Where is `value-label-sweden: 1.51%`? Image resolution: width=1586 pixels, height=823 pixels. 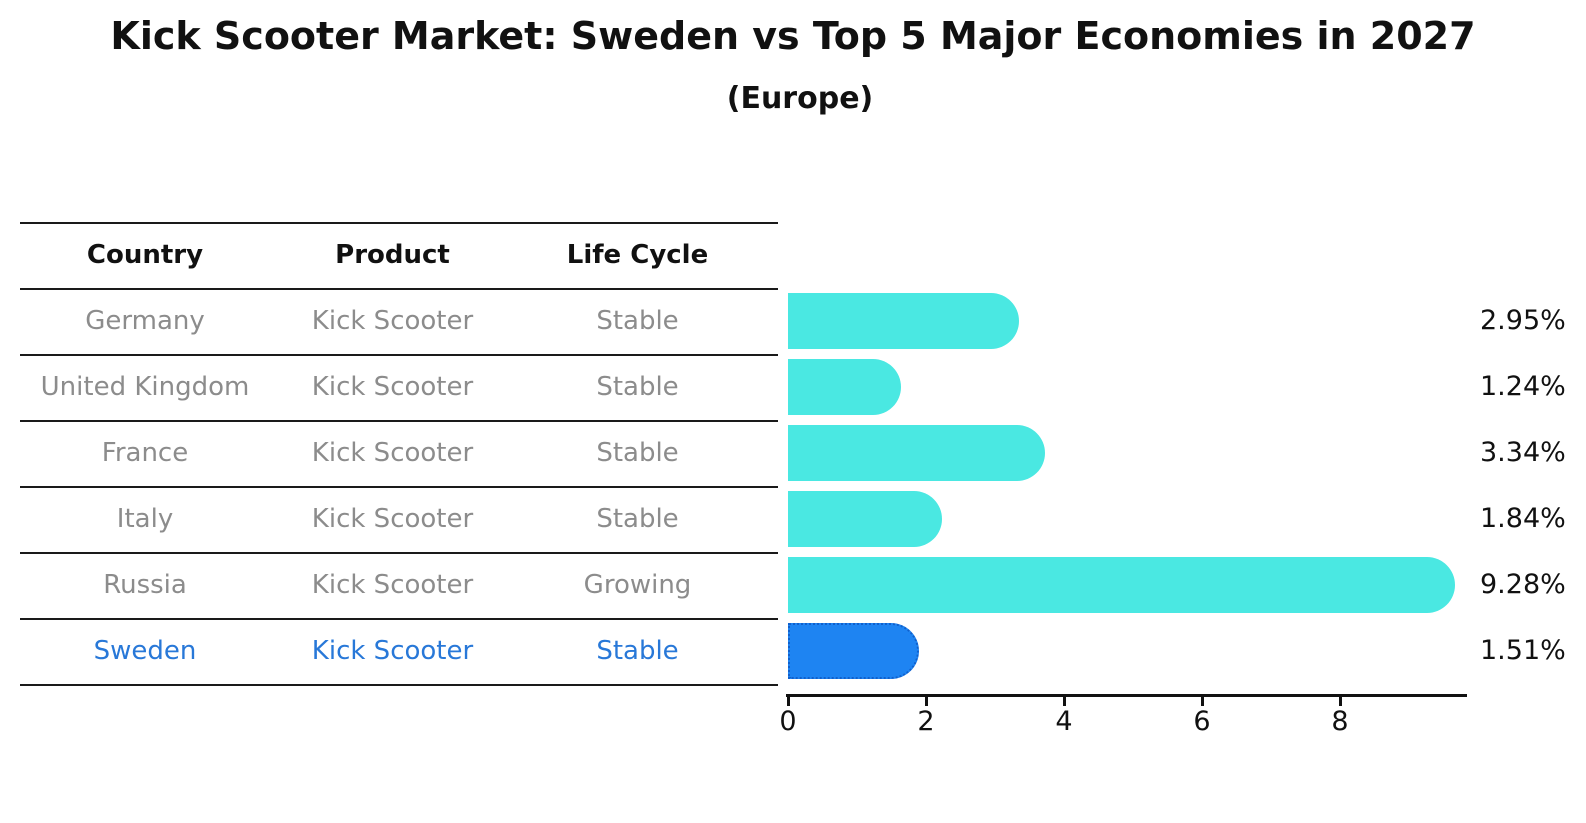 value-label-sweden: 1.51% is located at coordinates (1523, 650).